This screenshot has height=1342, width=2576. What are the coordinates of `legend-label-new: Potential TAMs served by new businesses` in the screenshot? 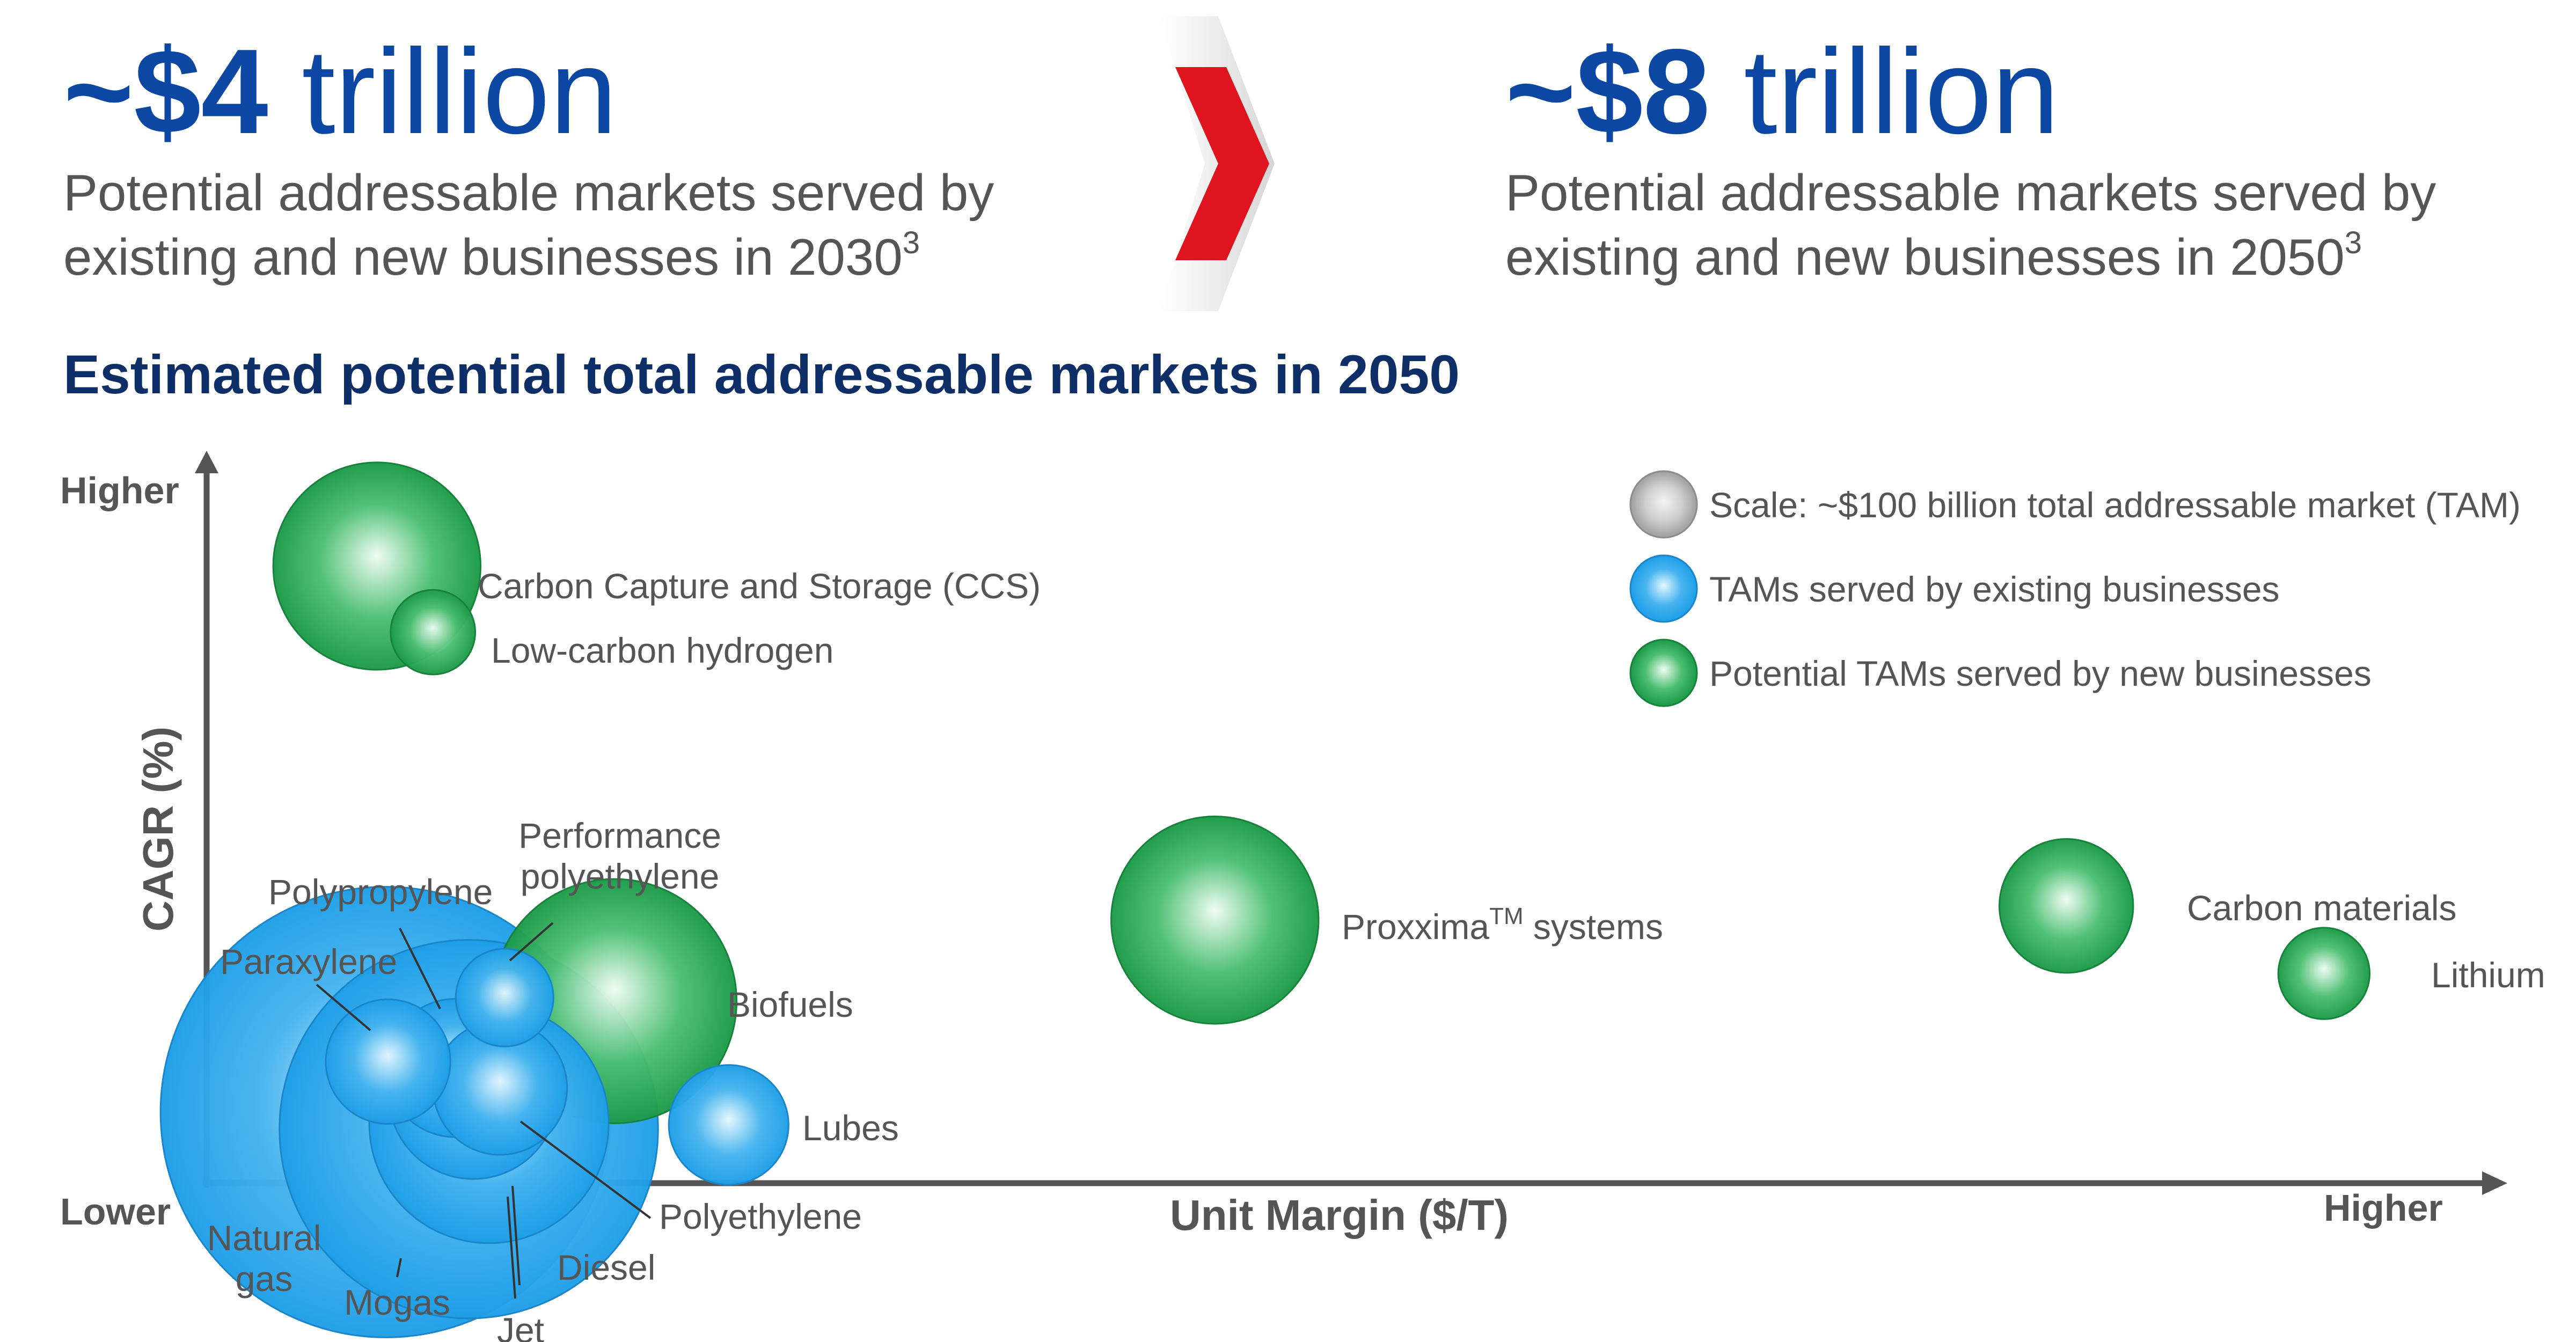 It's located at (2040, 673).